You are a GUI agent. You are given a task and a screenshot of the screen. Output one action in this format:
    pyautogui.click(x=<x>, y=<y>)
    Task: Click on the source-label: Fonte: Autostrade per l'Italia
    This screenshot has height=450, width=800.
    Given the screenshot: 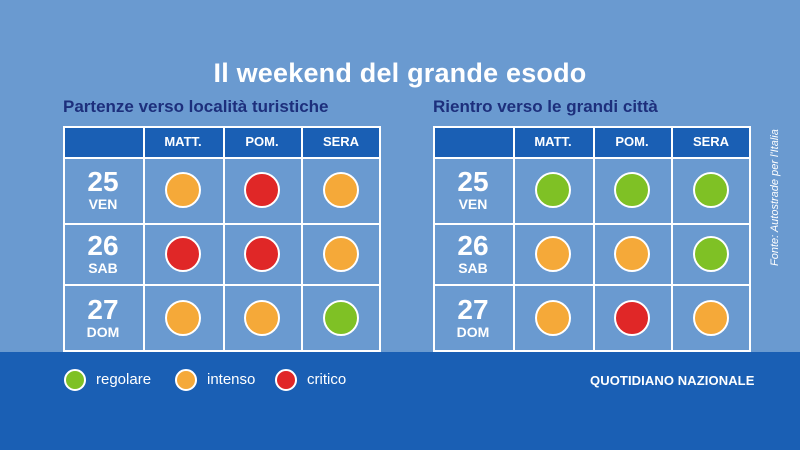 What is the action you would take?
    pyautogui.click(x=775, y=197)
    